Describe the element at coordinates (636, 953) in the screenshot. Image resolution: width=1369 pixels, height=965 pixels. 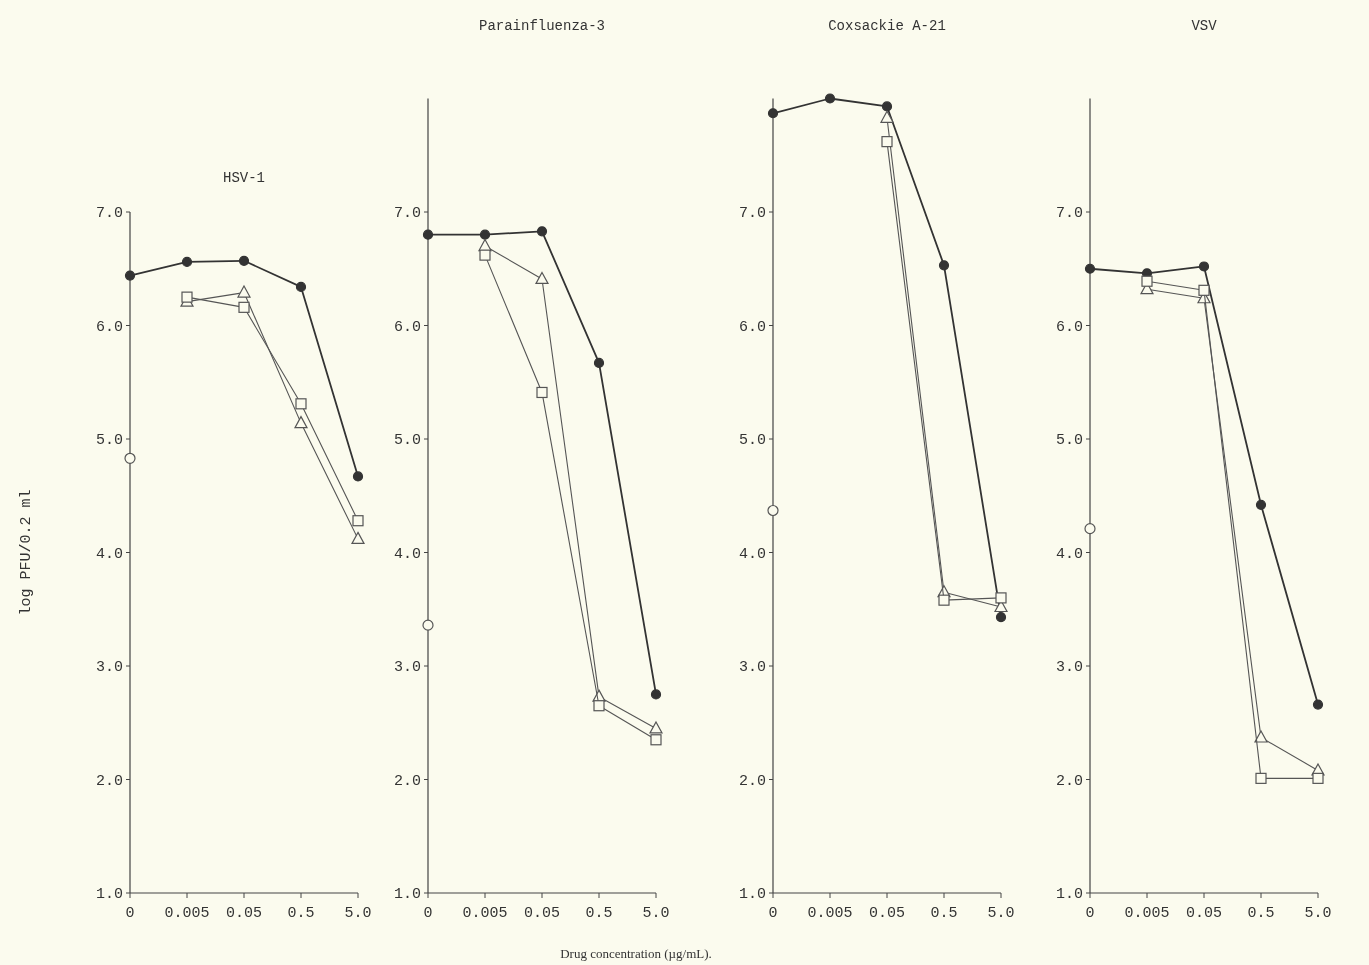
I see `x-axis-title: Drug concentration (µg/mL).` at that location.